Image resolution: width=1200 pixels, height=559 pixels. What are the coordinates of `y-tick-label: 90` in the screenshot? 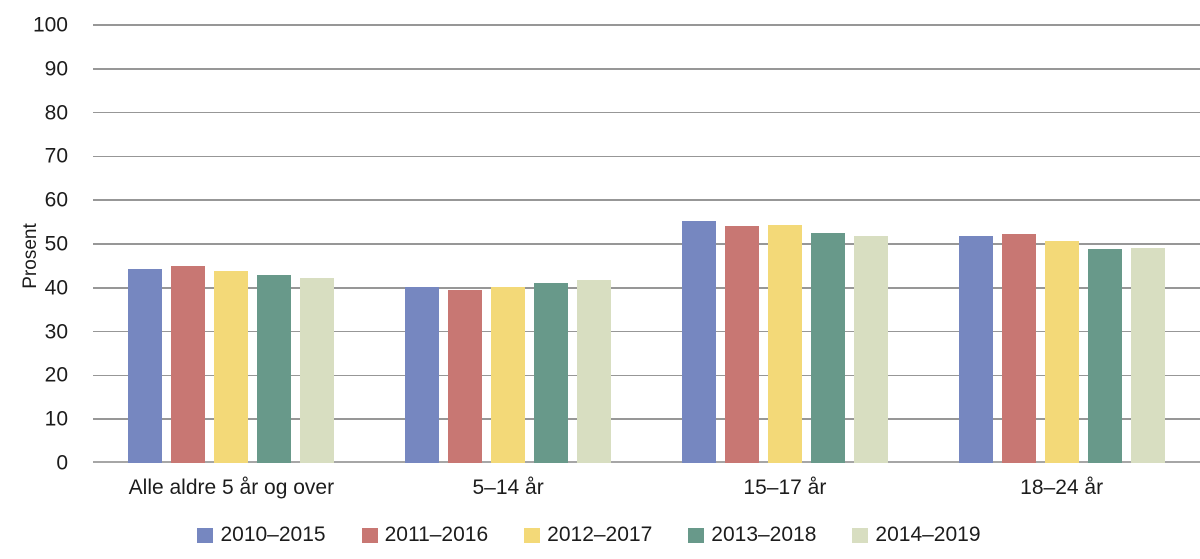 It's located at (56, 69).